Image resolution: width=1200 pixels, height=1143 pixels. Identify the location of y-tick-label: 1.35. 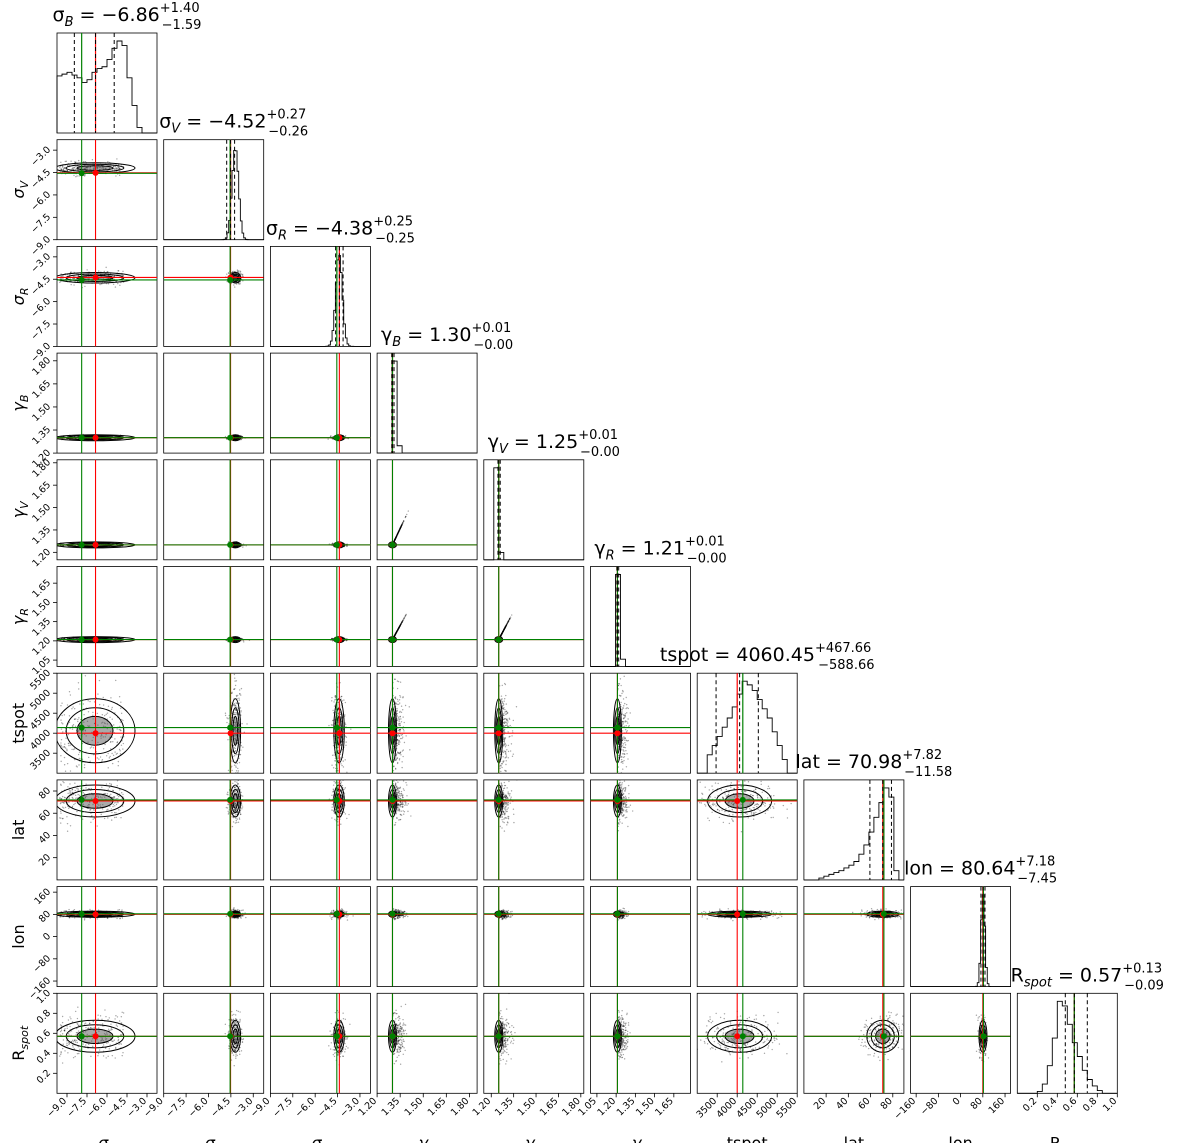
(41, 627).